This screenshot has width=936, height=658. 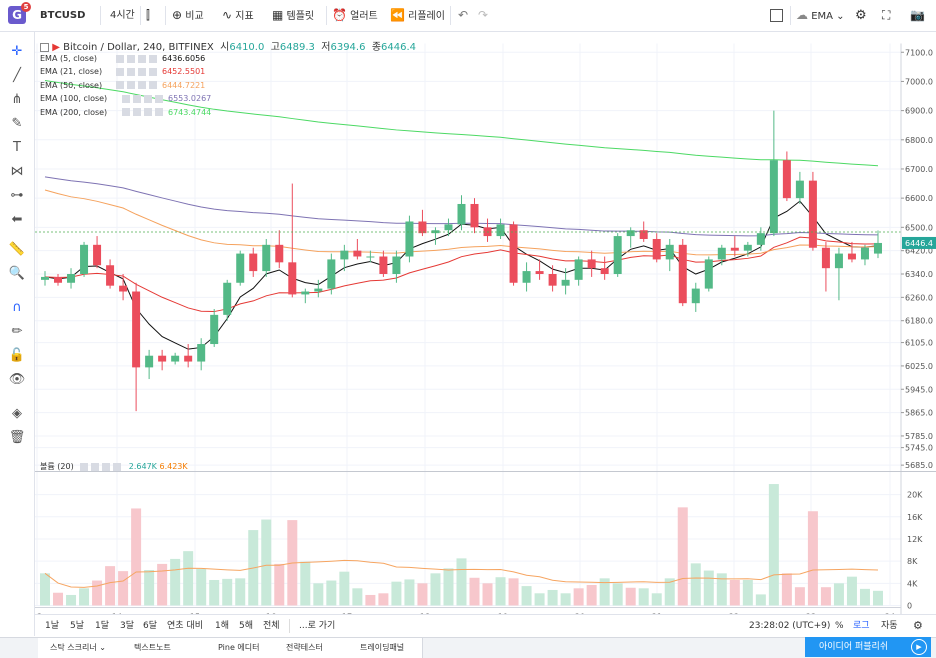 What do you see at coordinates (889, 626) in the screenshot?
I see `auto-toggle: 자동` at bounding box center [889, 626].